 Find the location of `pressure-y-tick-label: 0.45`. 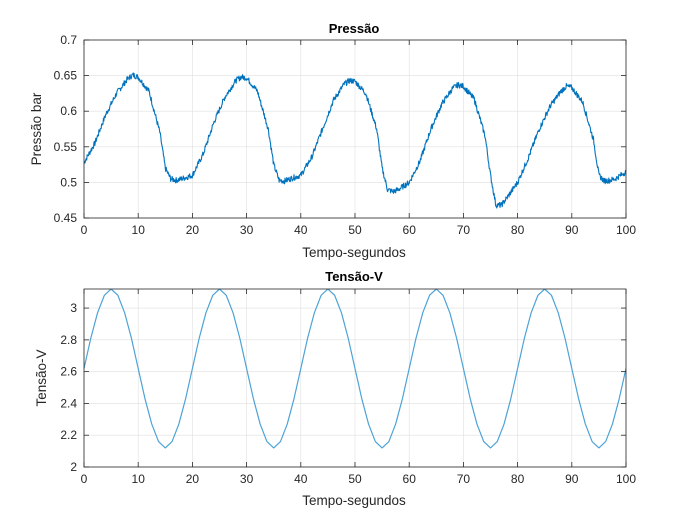

pressure-y-tick-label: 0.45 is located at coordinates (66, 218).